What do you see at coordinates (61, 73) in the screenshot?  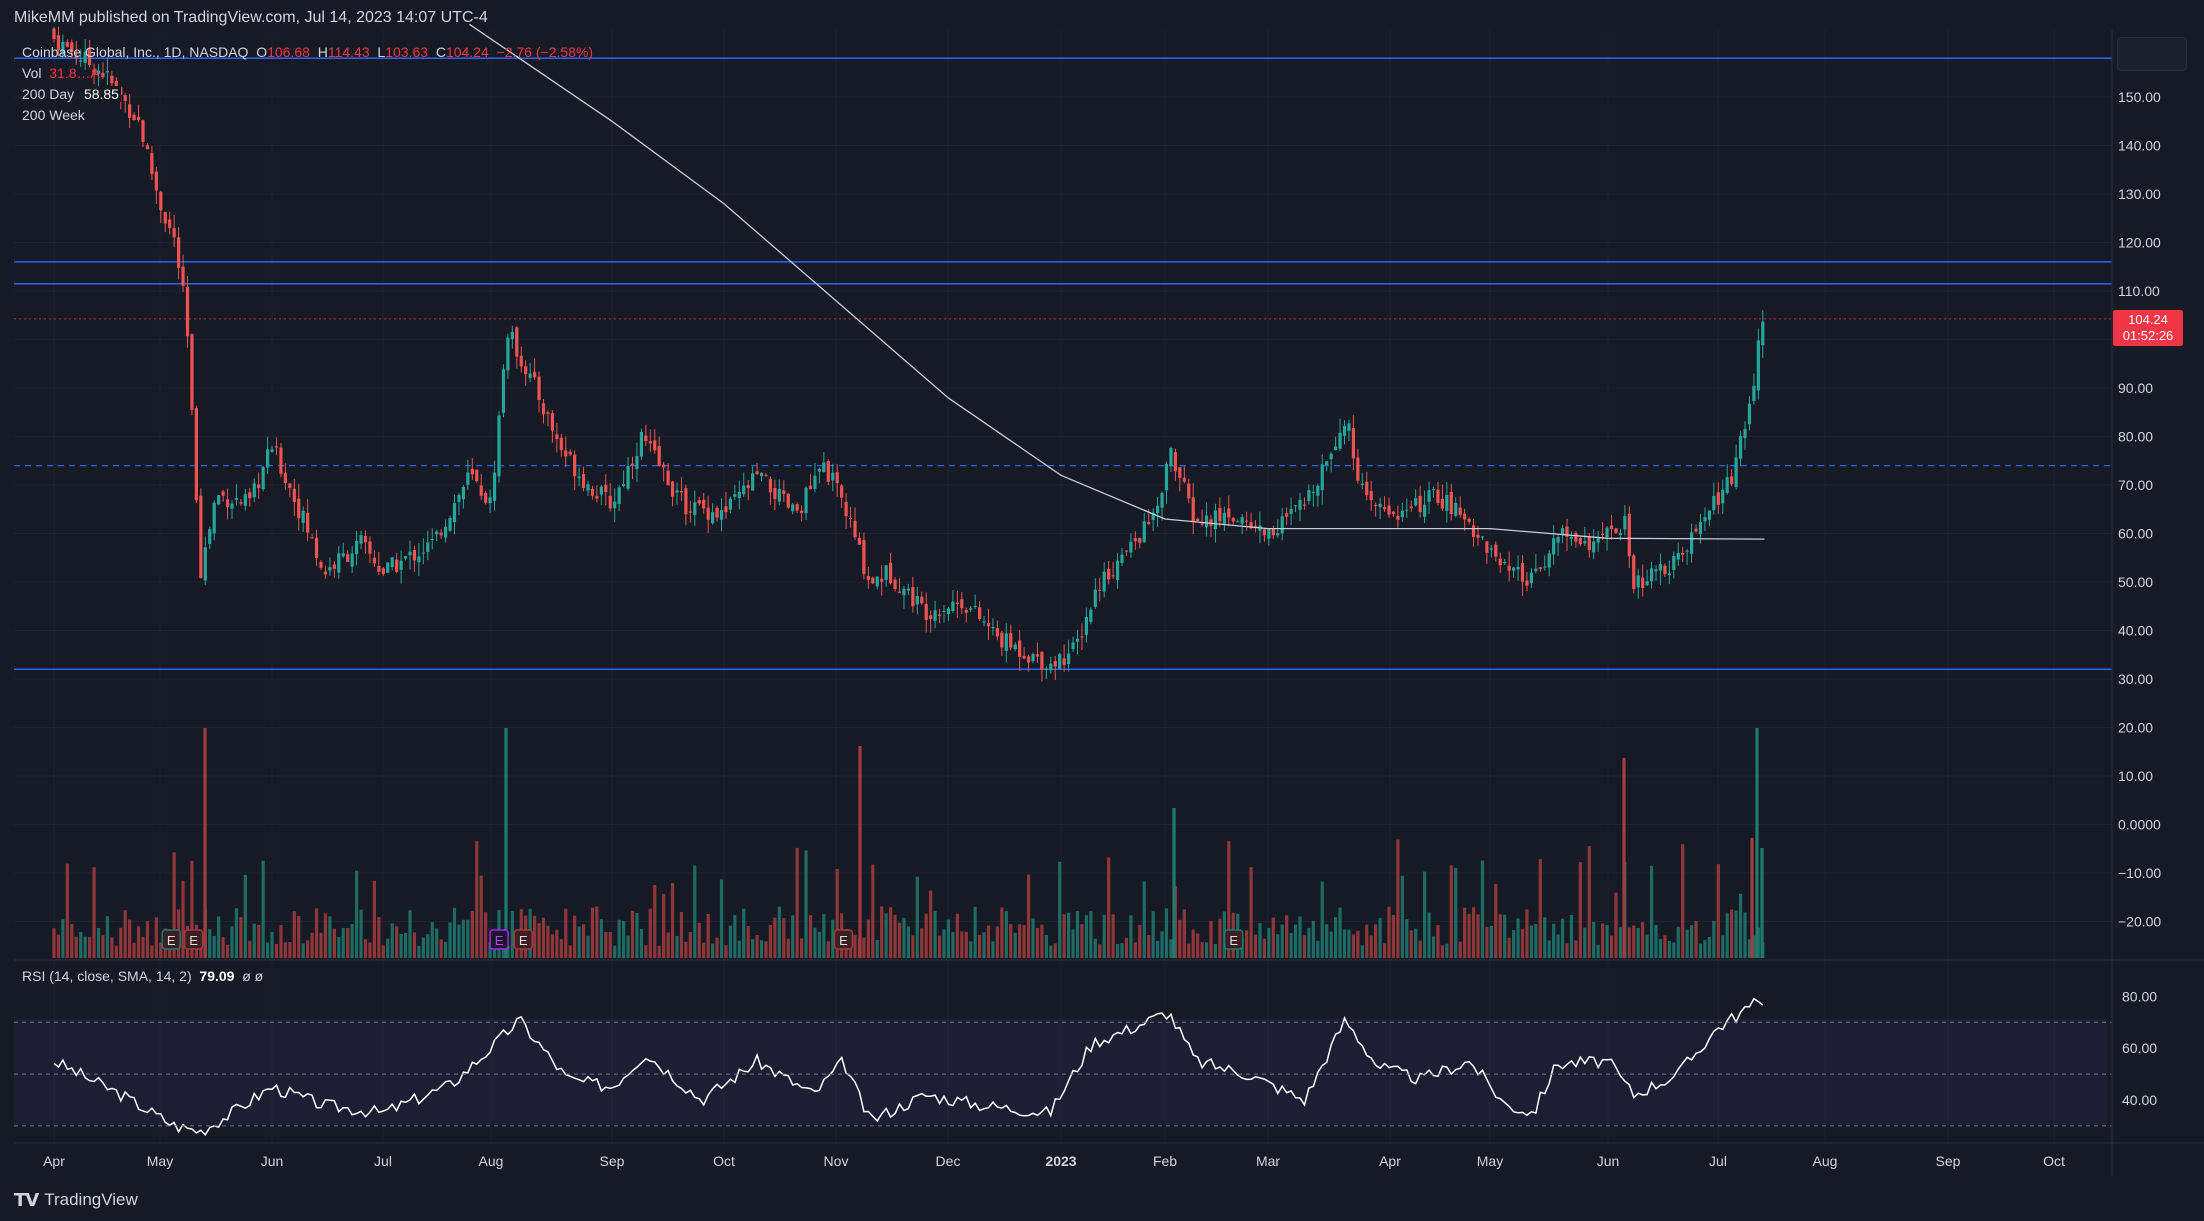 I see `legend-volume: Vol 31.8…A` at bounding box center [61, 73].